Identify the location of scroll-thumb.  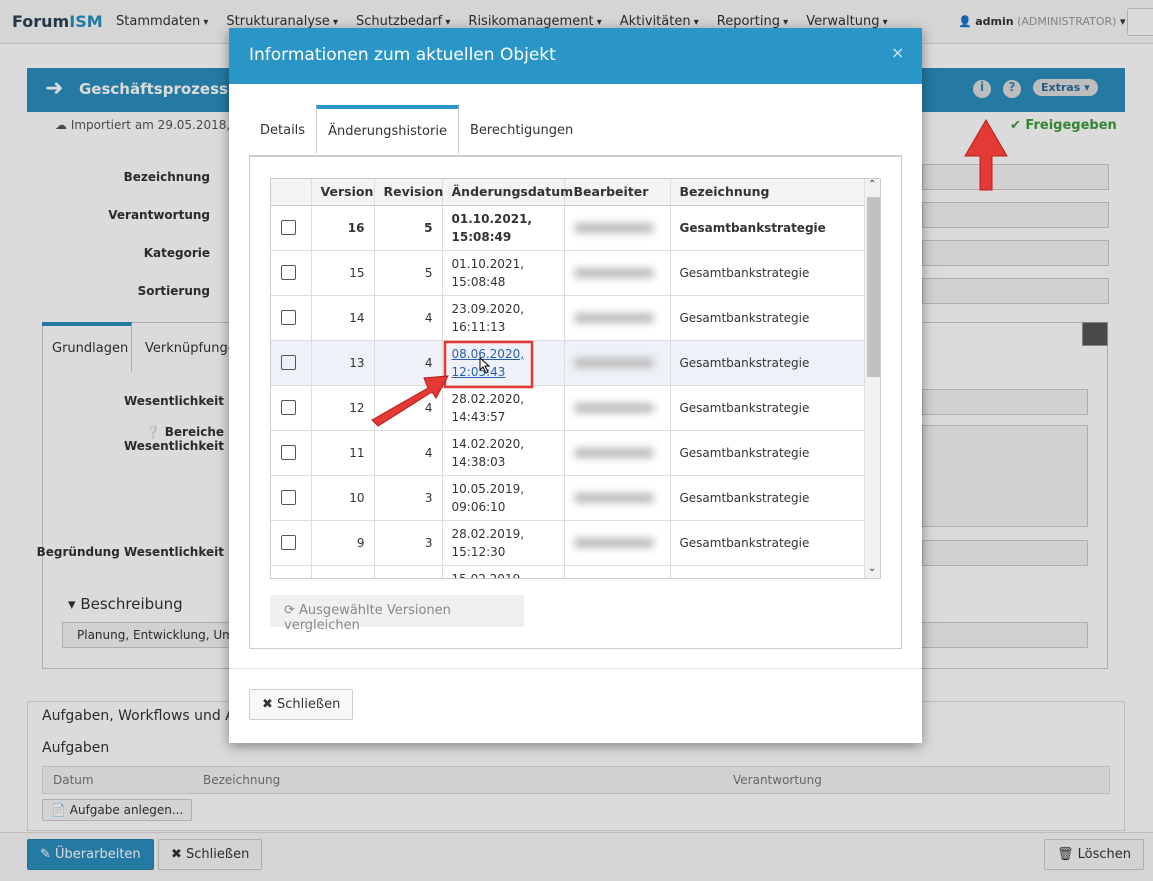
(873, 287).